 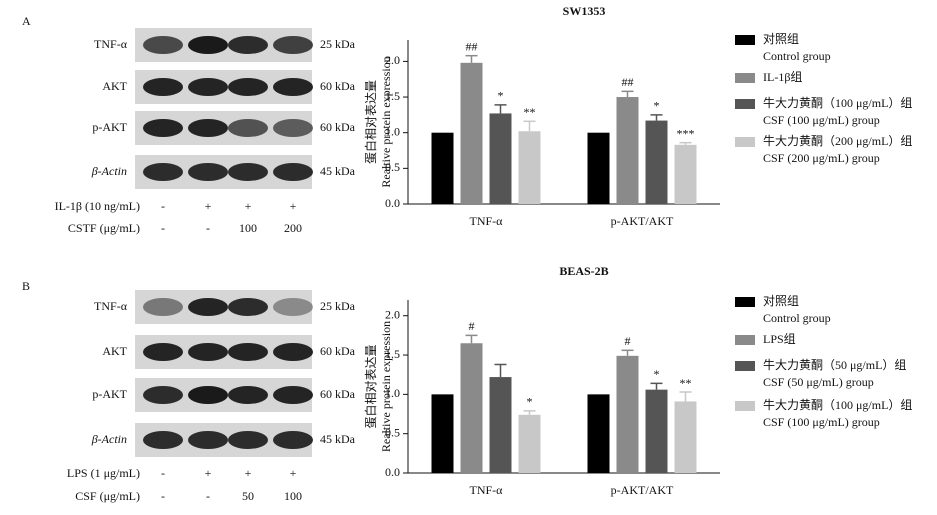 I want to click on treatment-value: 50, so click(x=248, y=496).